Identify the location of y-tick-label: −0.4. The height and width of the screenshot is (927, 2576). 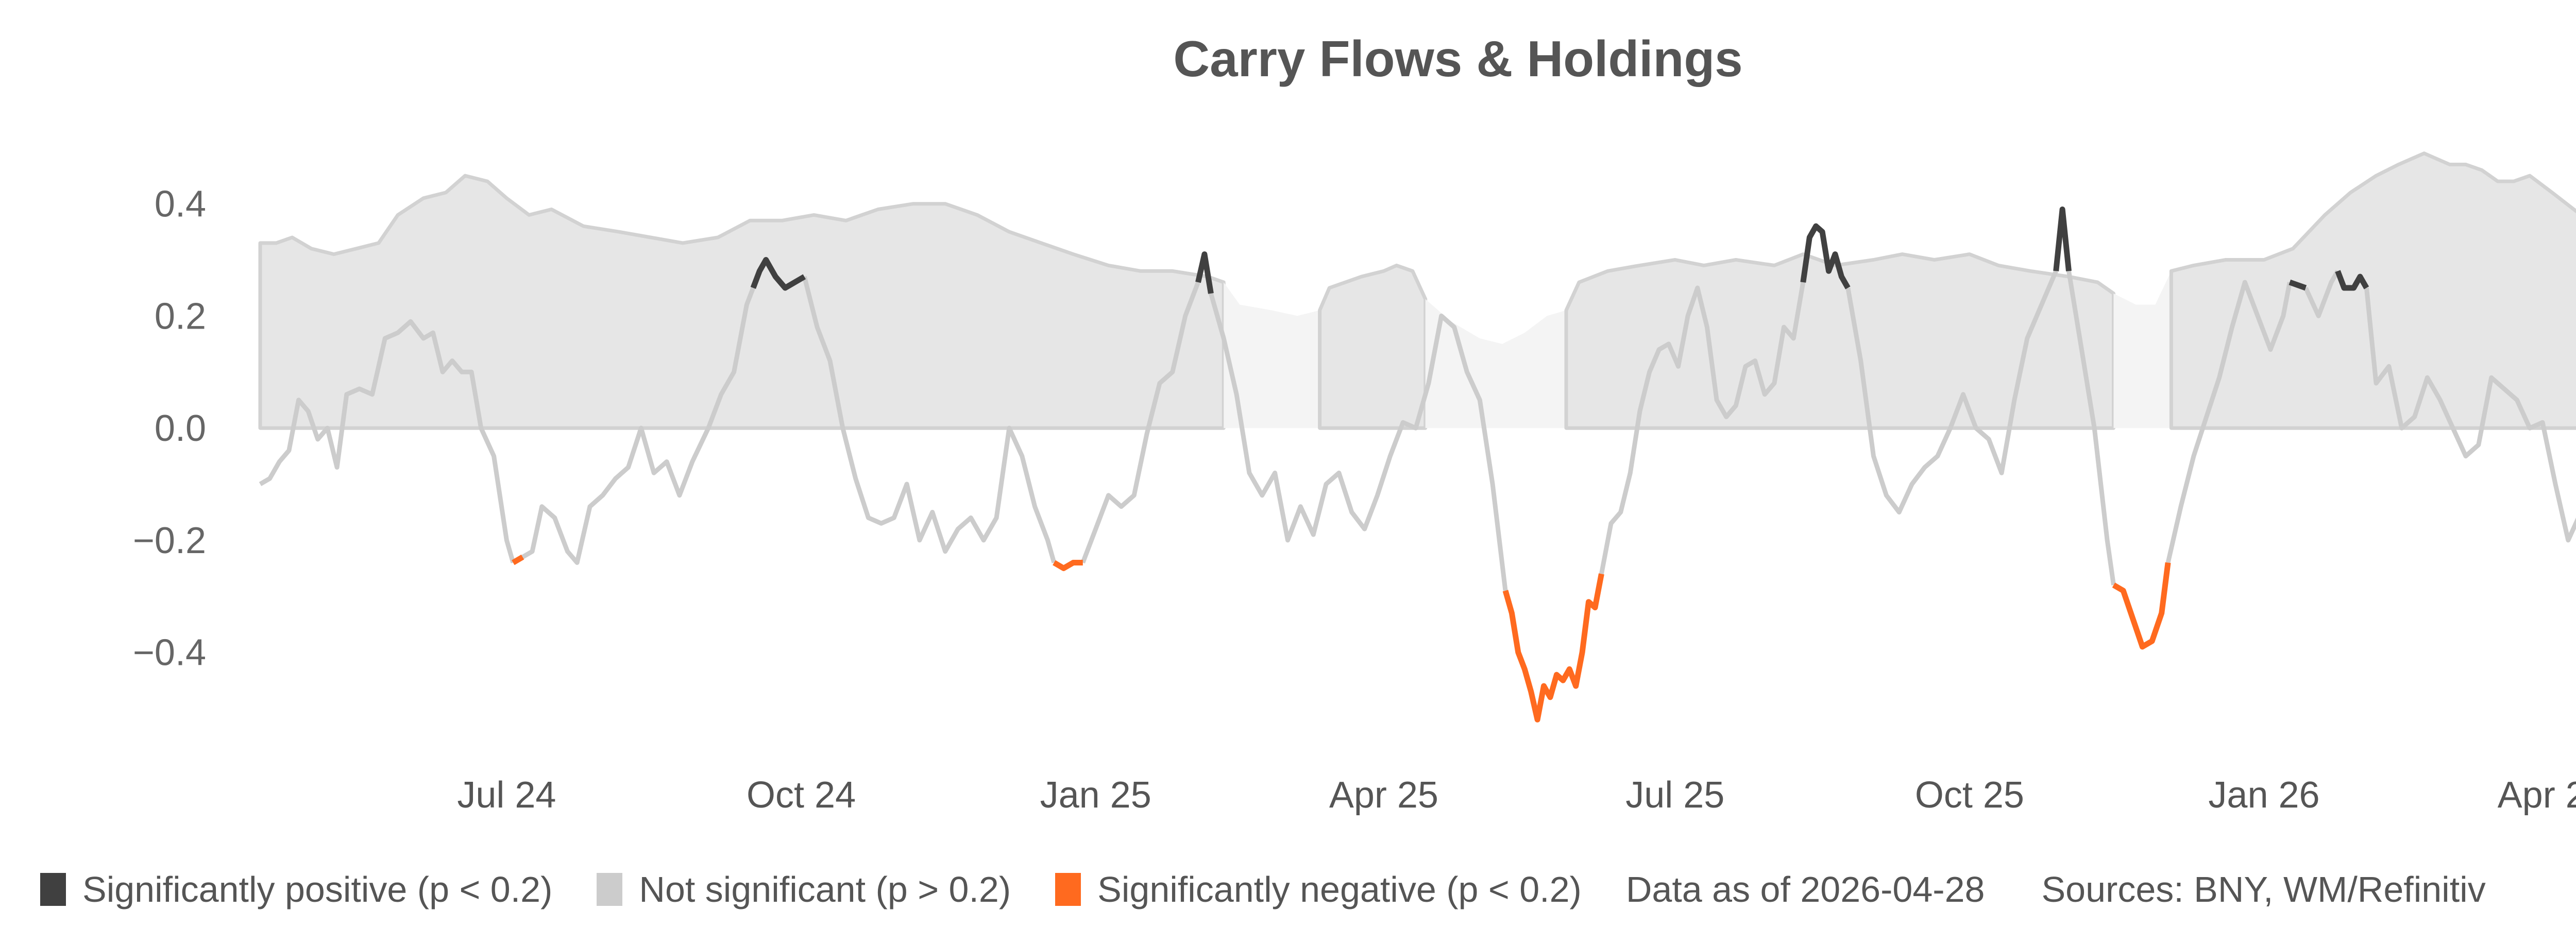
(169, 653).